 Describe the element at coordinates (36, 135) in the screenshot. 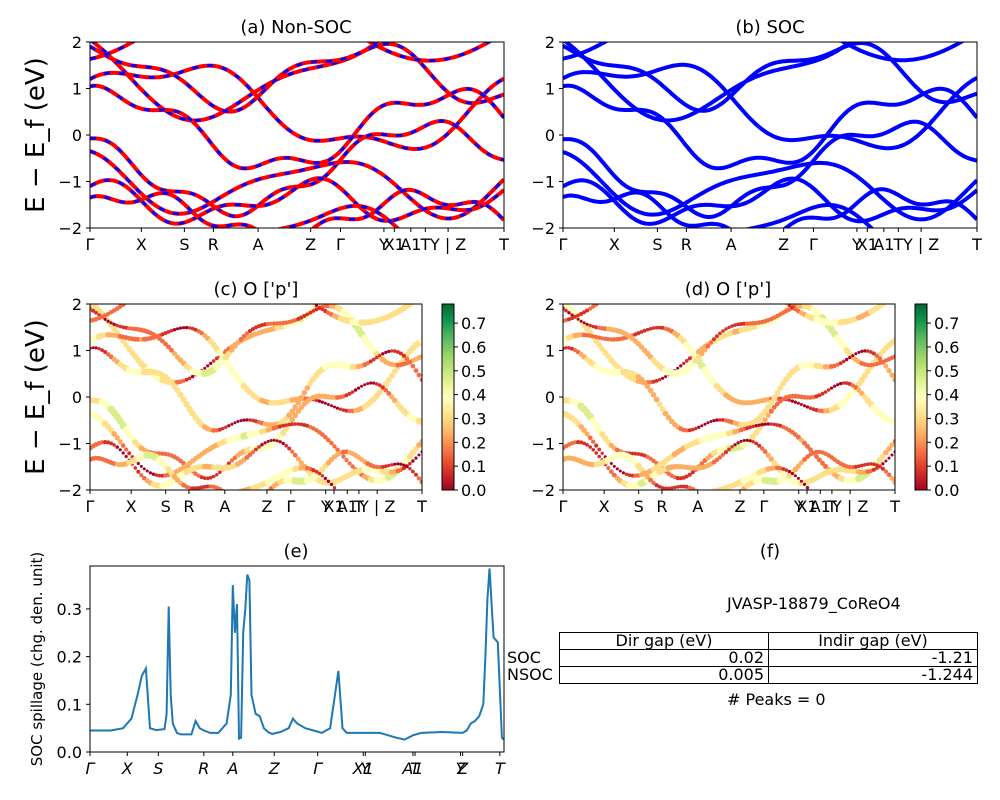

I see `panel-a-ylabel: E − E_f (eV)` at that location.